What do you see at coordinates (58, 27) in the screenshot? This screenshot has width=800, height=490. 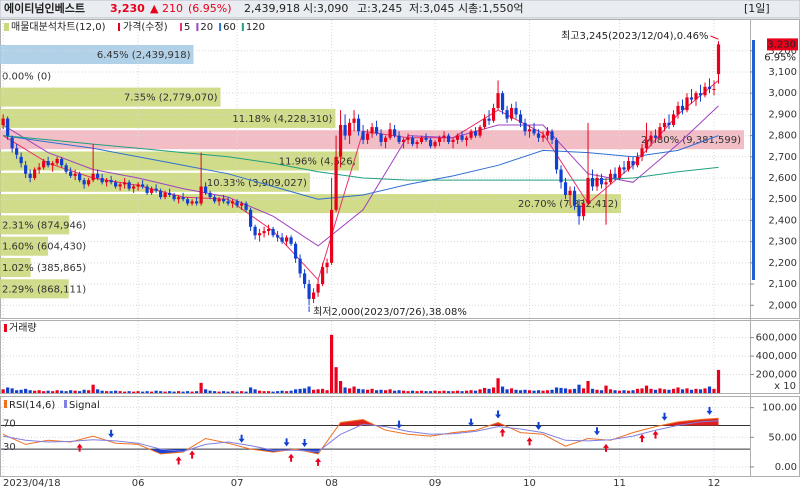 I see `legend-label: 매물대분석차트(12,0)` at bounding box center [58, 27].